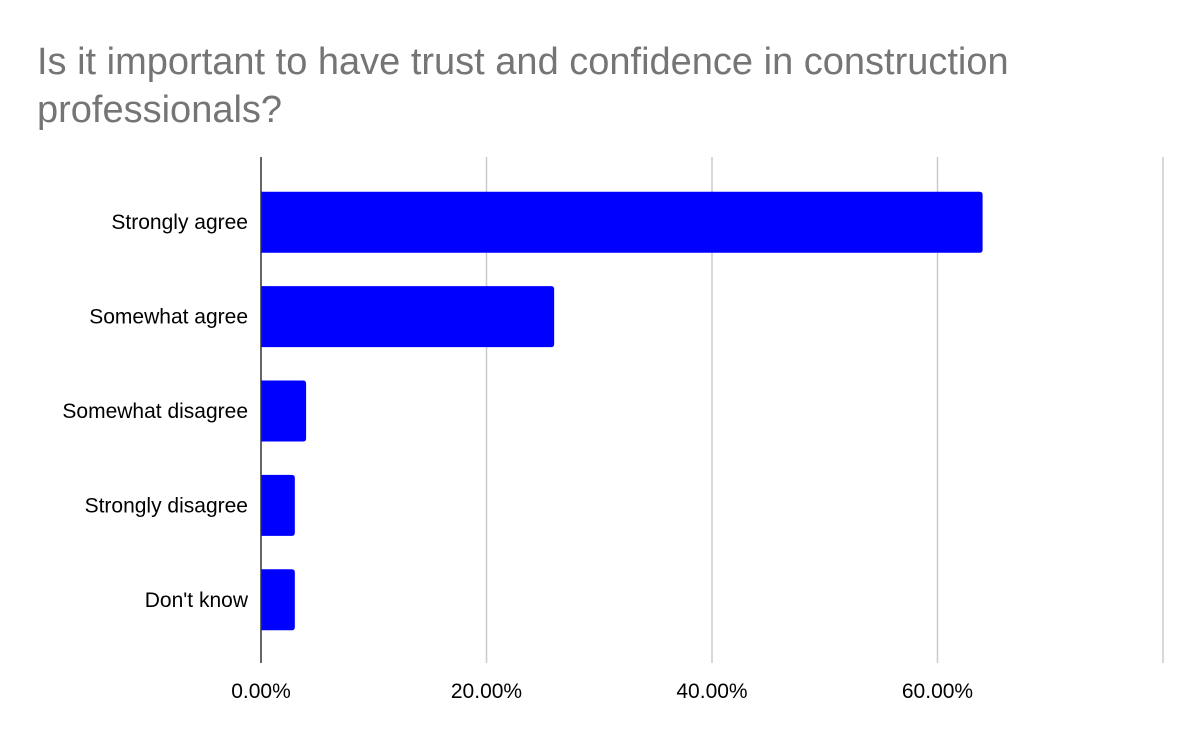 This screenshot has height=742, width=1200. What do you see at coordinates (602, 691) in the screenshot?
I see `x-tick-labels: 0.00% 20.00% 40.00% 60.00%` at bounding box center [602, 691].